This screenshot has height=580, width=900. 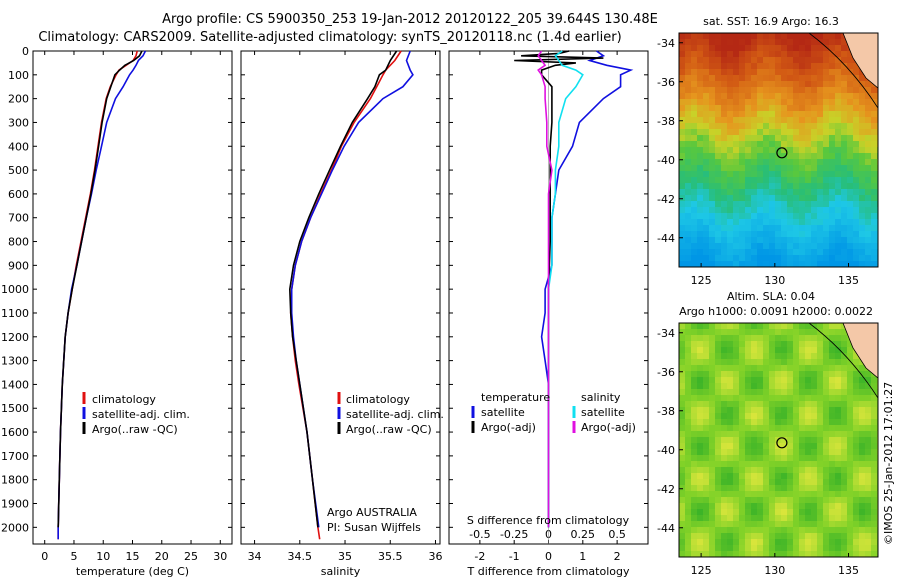 What do you see at coordinates (582, 556) in the screenshot?
I see `x-tick-label: 1` at bounding box center [582, 556].